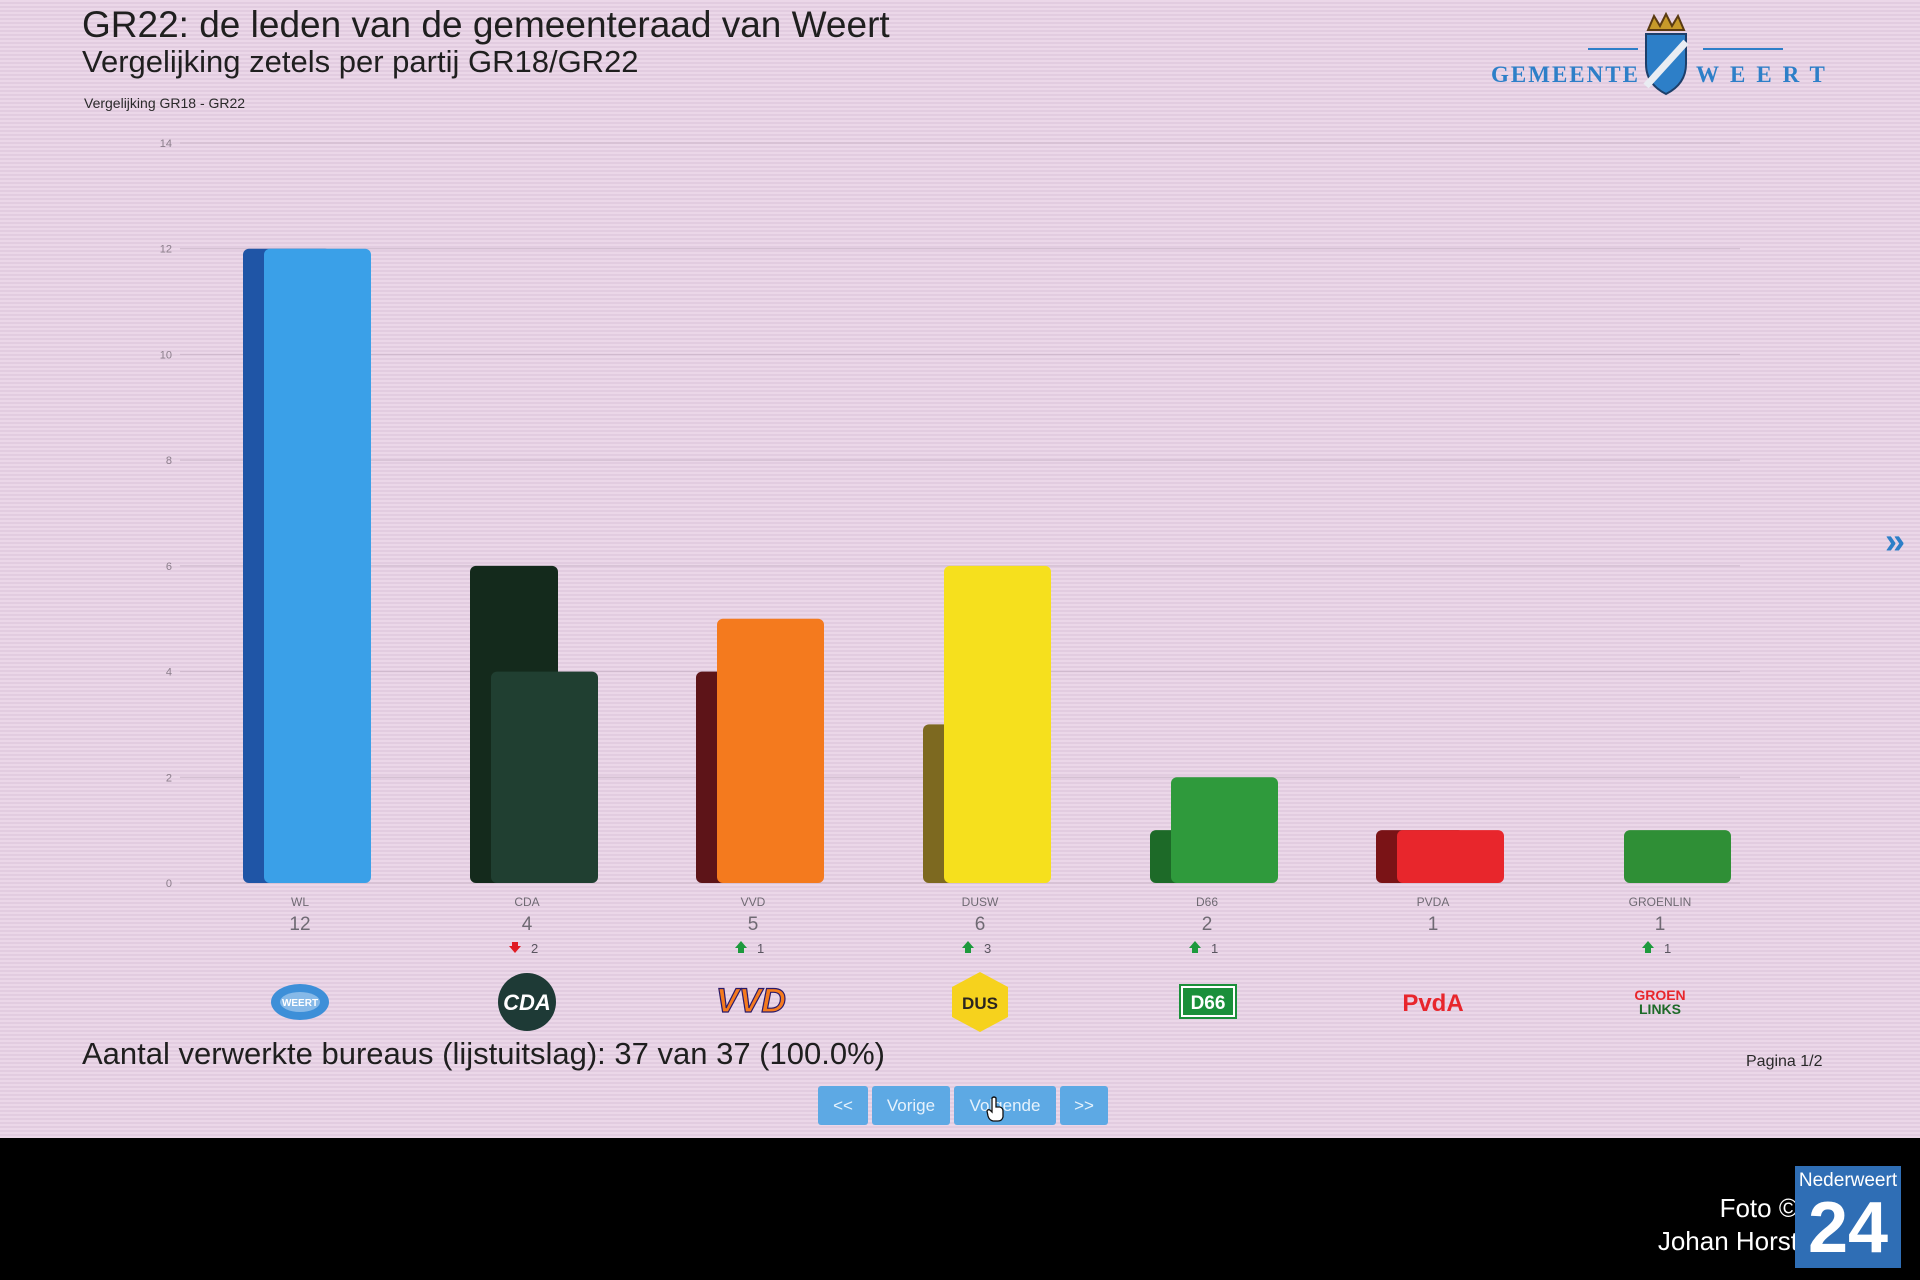 The height and width of the screenshot is (1280, 1920). Describe the element at coordinates (1895, 540) in the screenshot. I see `double-chevron-right-icon: »` at that location.